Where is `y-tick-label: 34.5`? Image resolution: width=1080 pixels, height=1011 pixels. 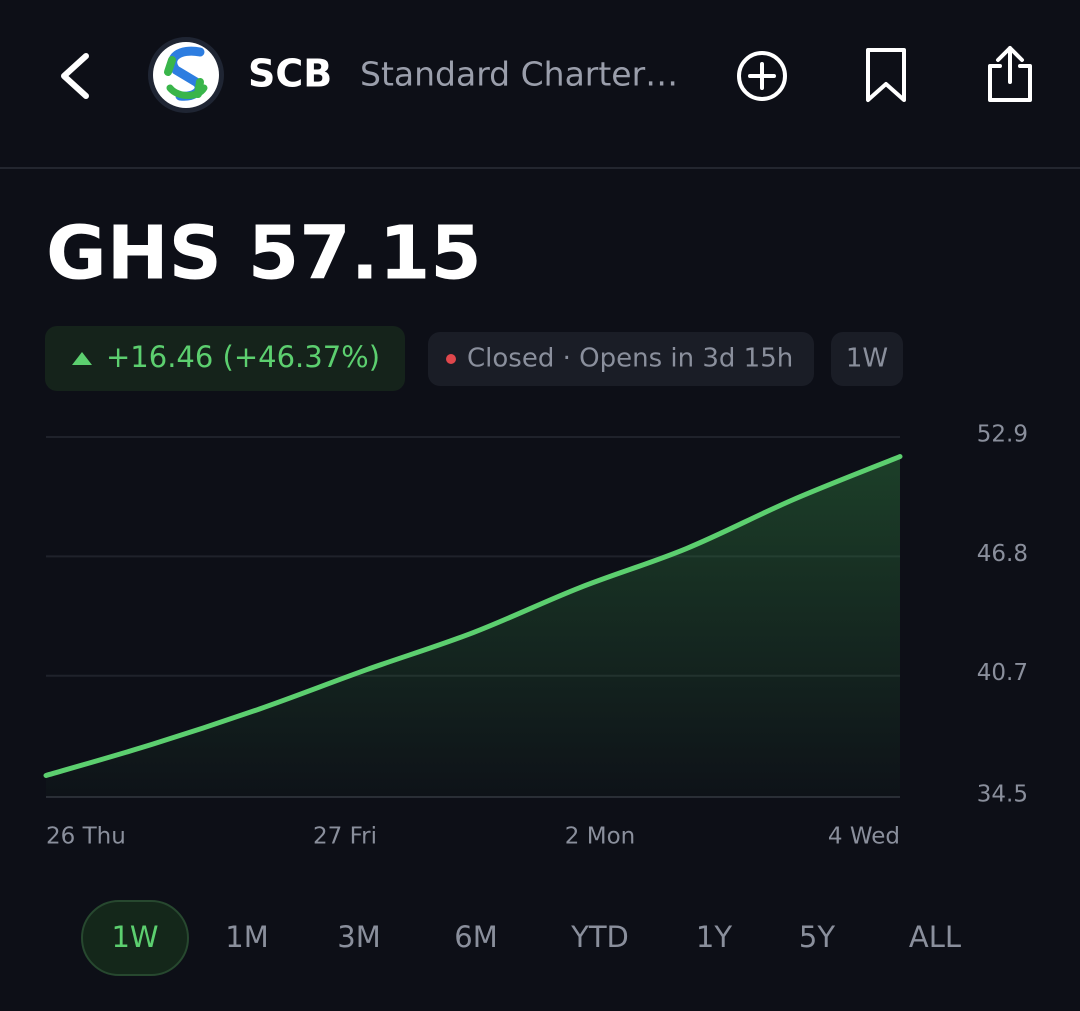
y-tick-label: 34.5 is located at coordinates (1002, 795).